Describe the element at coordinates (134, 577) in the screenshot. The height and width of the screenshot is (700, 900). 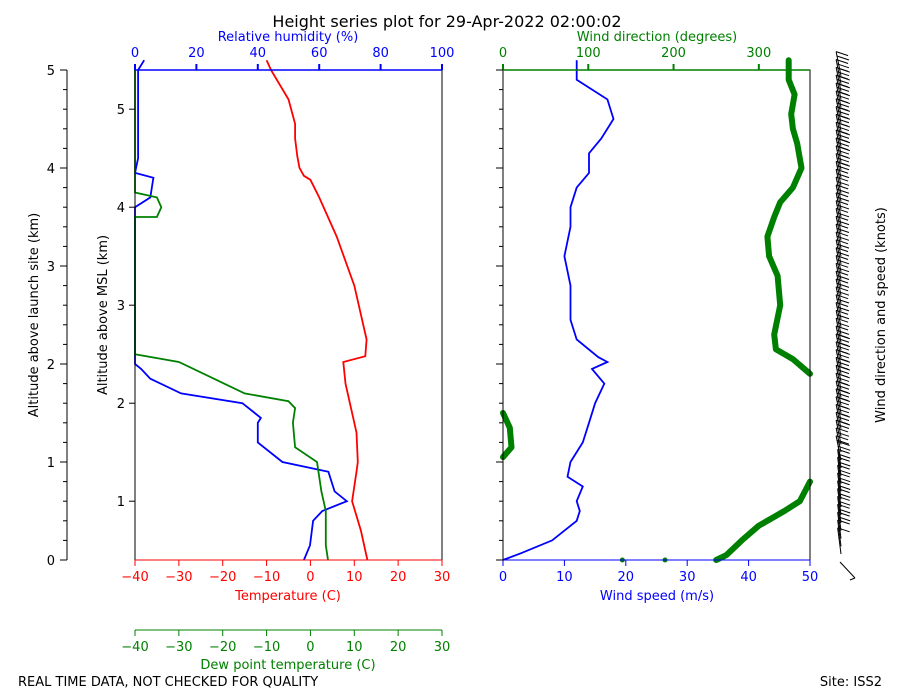
I see `temperature-tick-label: −40` at that location.